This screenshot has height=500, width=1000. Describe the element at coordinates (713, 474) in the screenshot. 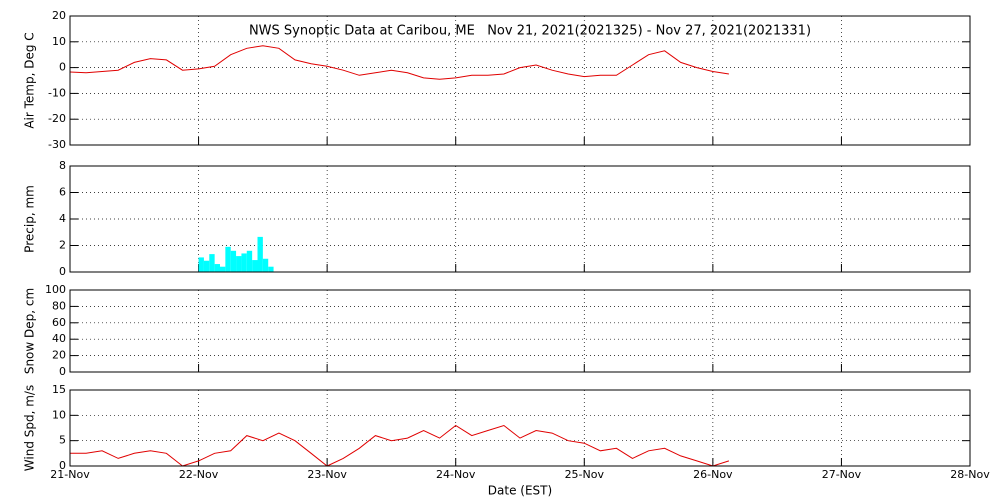

I see `x-tick-label: 26-Nov` at that location.